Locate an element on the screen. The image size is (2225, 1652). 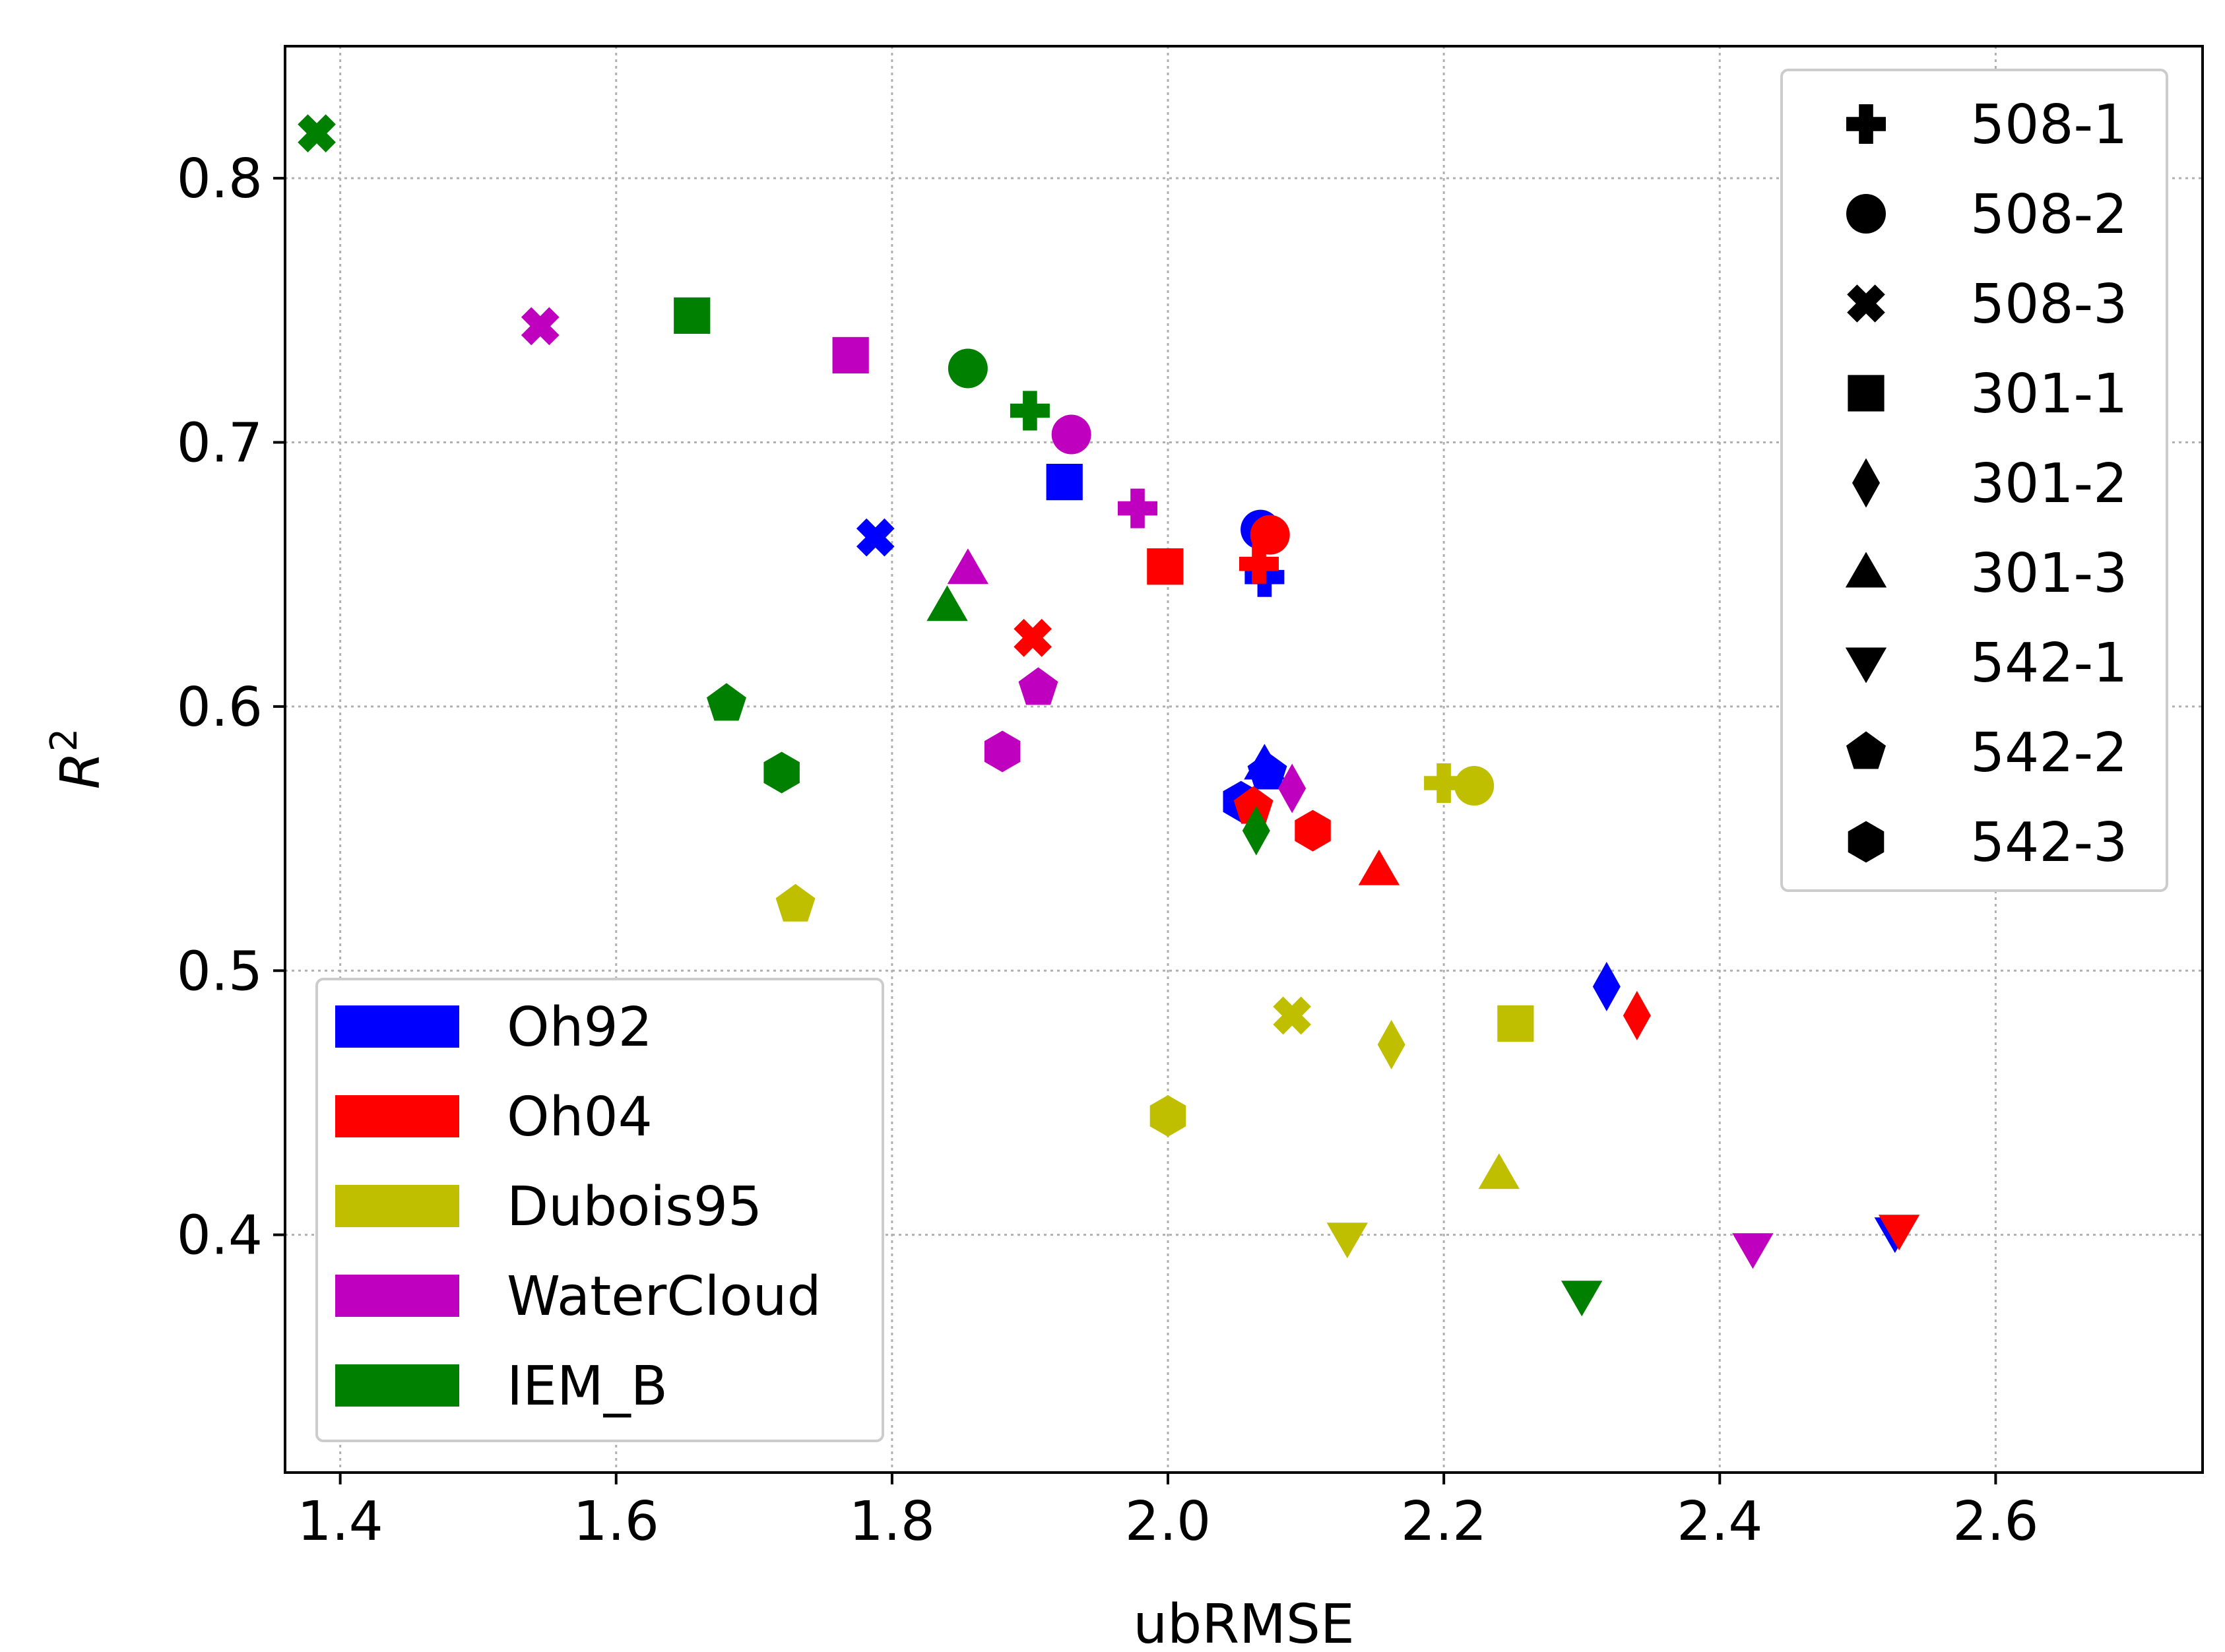
svg-text: R2 is located at coordinates (77, 759).